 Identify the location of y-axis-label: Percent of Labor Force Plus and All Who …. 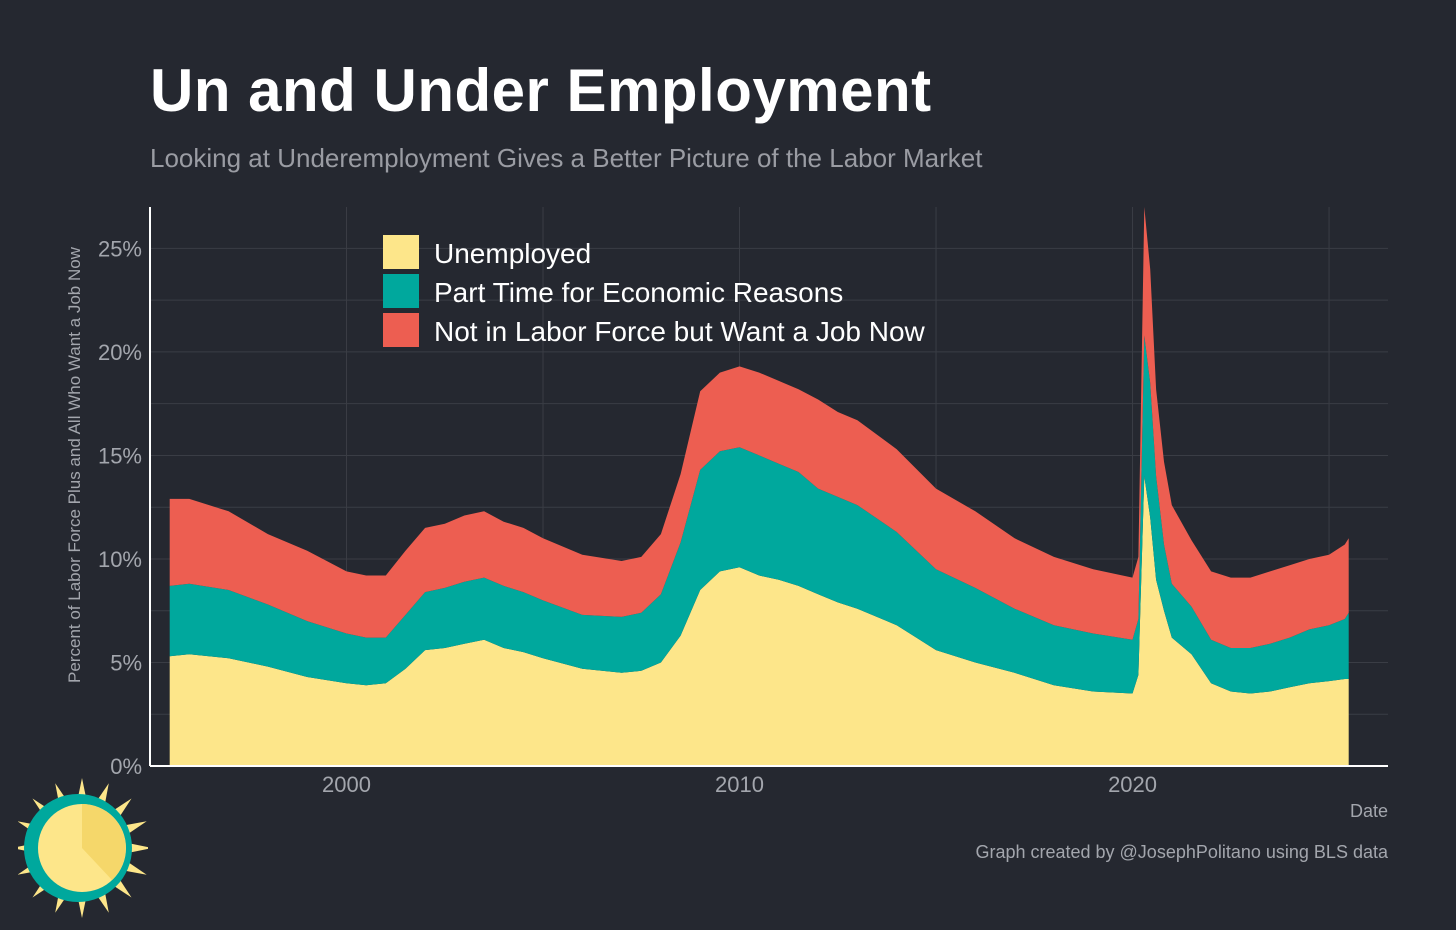
(74, 464).